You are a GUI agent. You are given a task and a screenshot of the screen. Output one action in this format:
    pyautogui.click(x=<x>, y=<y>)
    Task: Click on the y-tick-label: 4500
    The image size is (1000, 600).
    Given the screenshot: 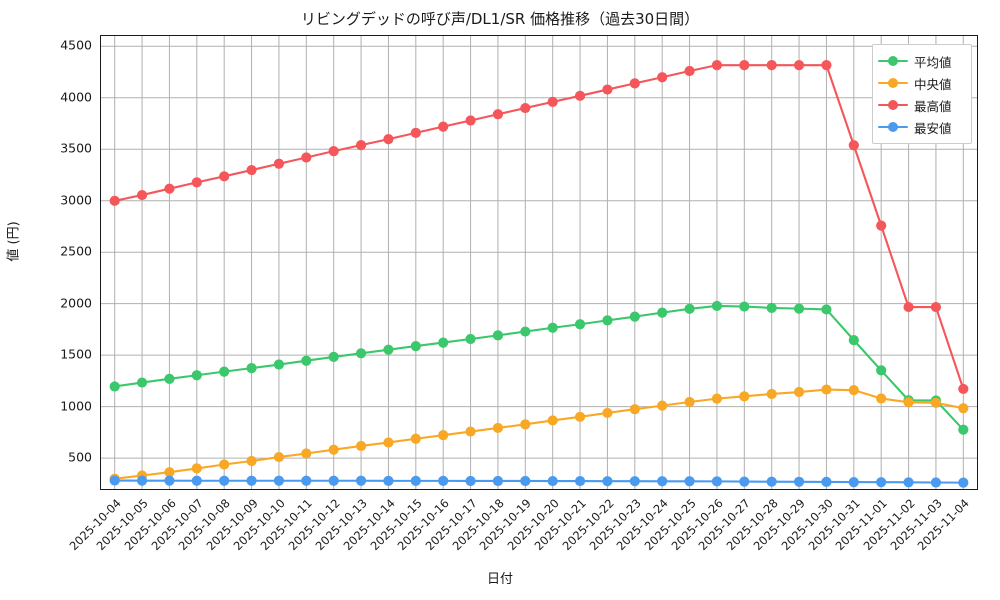 What is the action you would take?
    pyautogui.click(x=76, y=45)
    